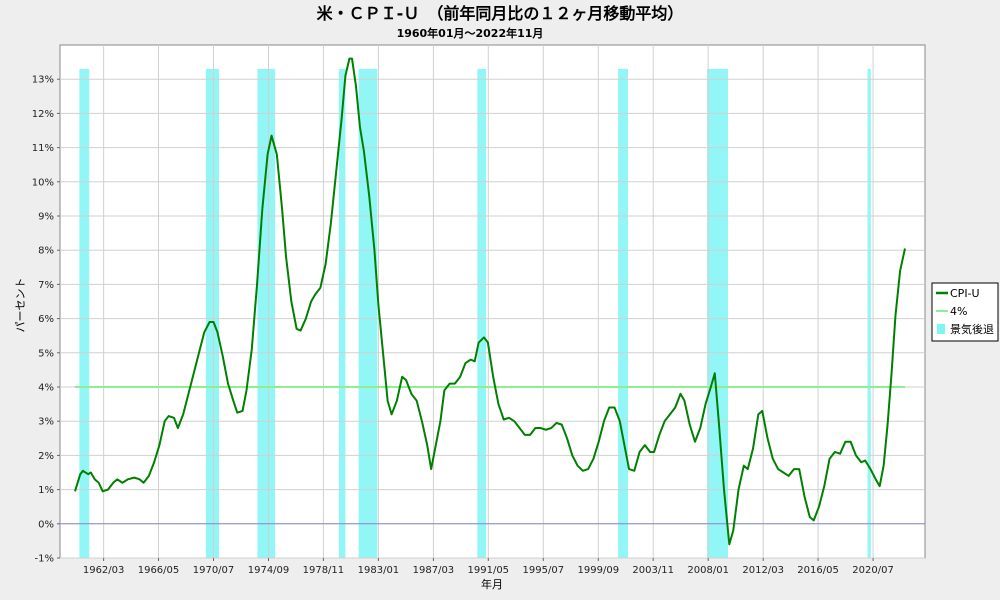 The image size is (1000, 600). I want to click on x-tick-label: 1978/11, so click(324, 570).